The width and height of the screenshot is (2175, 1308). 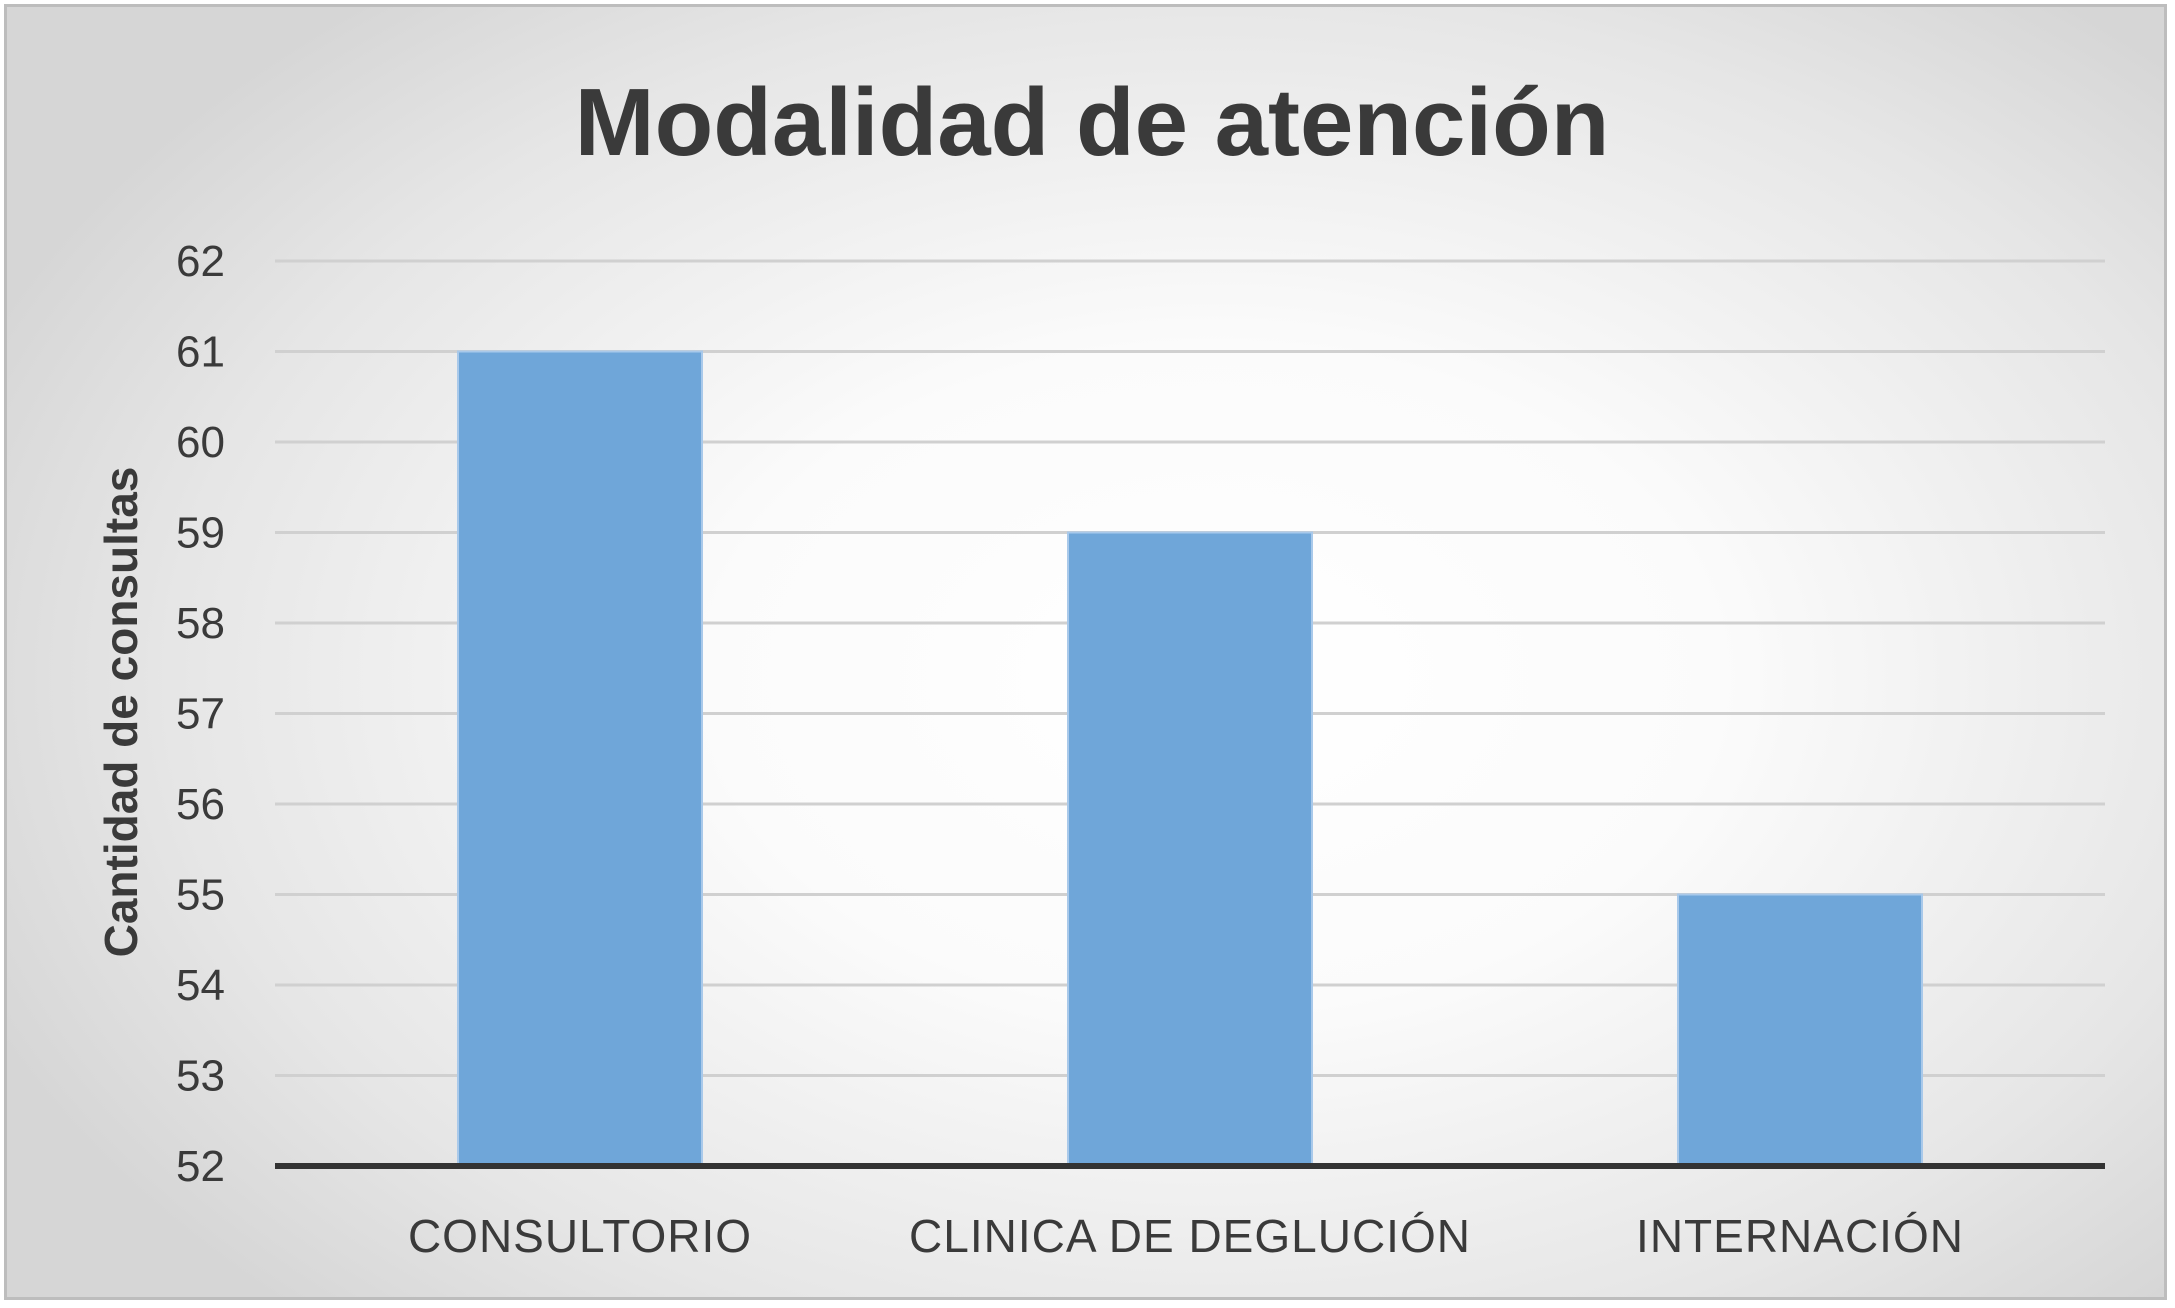 What do you see at coordinates (200, 533) in the screenshot?
I see `y-tick-label: 59` at bounding box center [200, 533].